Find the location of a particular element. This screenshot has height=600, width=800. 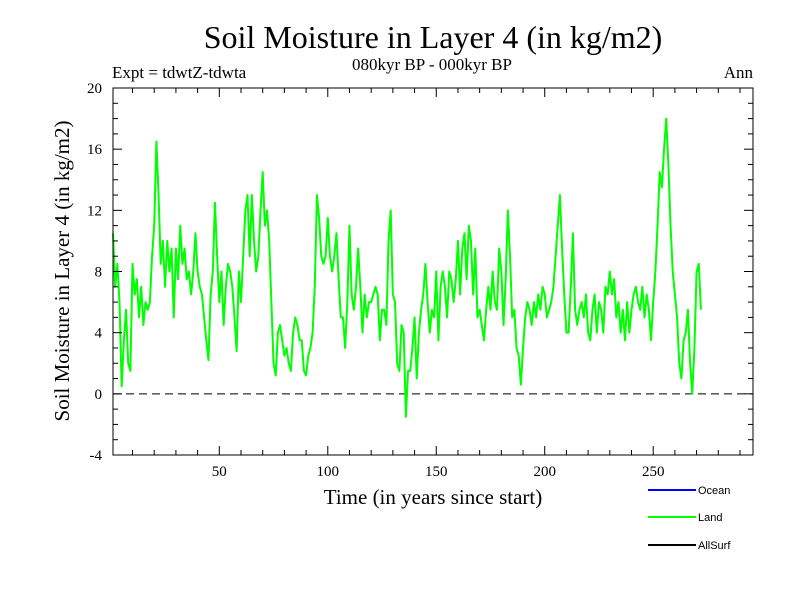

y-tick-label: 20 is located at coordinates (94, 89).